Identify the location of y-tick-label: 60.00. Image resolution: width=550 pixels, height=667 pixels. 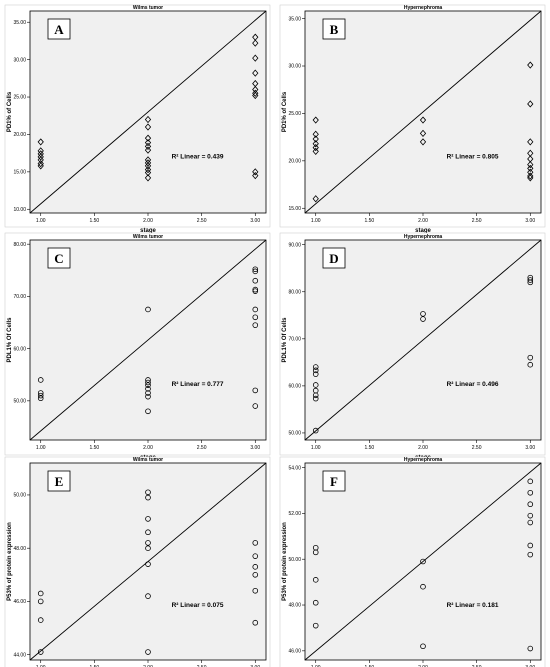
(19, 349).